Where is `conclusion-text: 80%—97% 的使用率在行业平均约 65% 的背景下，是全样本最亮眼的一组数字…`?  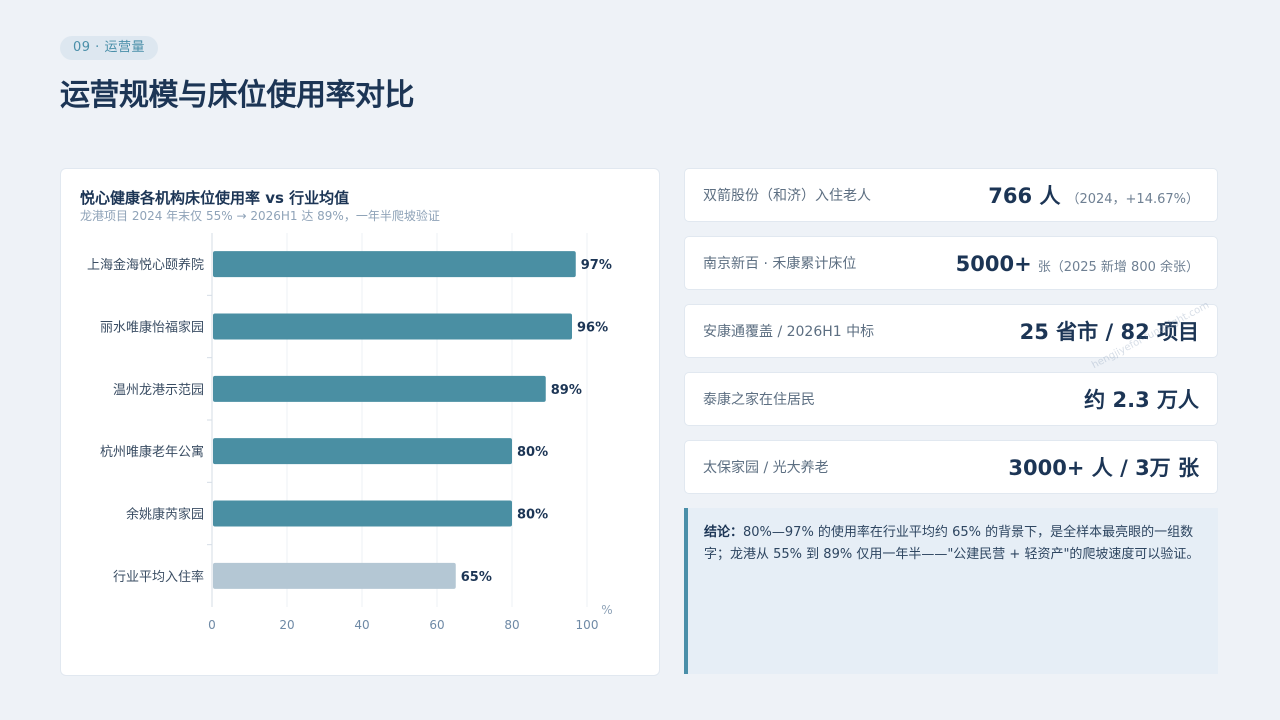
conclusion-text: 80%—97% 的使用率在行业平均约 65% 的背景下，是全样本最亮眼的一组数字… is located at coordinates (952, 543).